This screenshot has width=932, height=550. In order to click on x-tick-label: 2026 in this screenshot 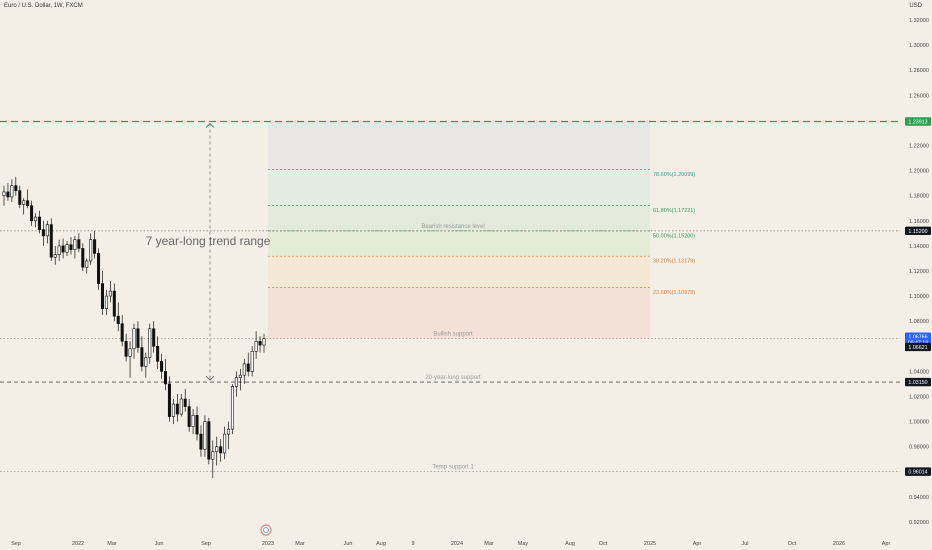, I will do `click(839, 544)`.